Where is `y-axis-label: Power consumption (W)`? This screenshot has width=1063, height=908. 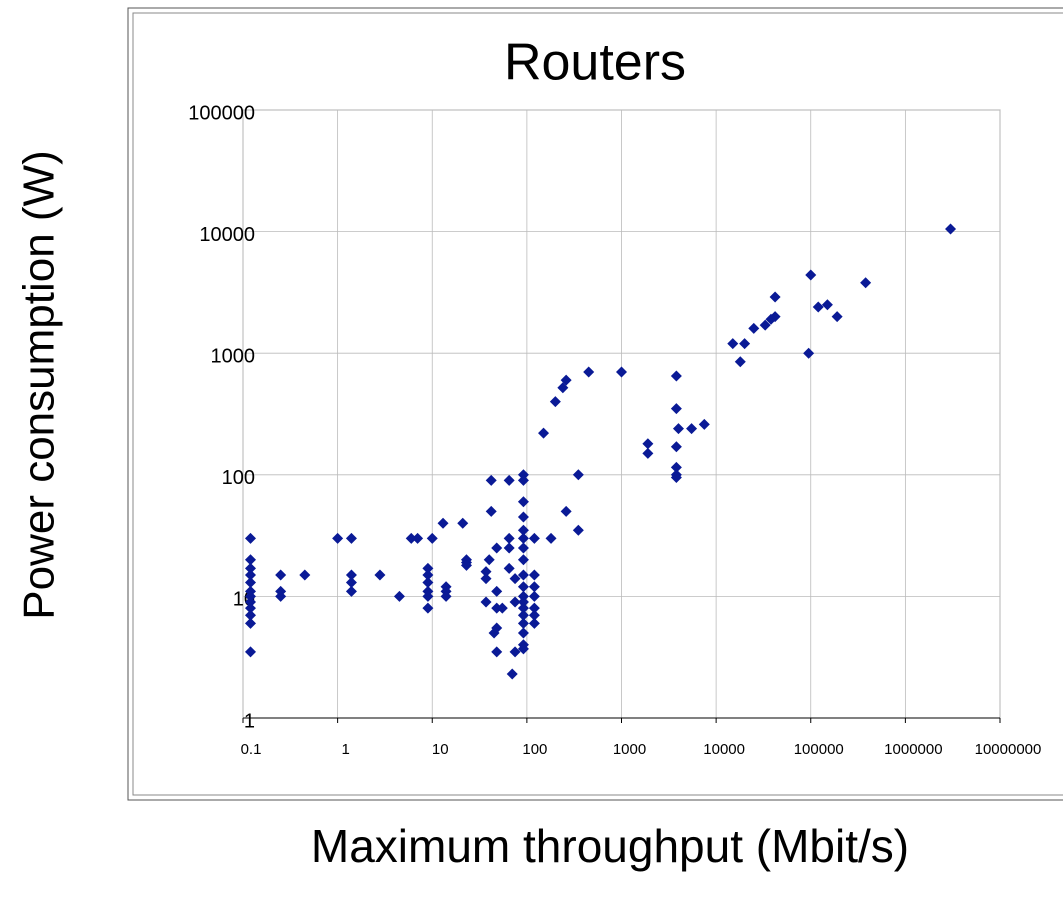
y-axis-label: Power consumption (W) is located at coordinates (39, 384).